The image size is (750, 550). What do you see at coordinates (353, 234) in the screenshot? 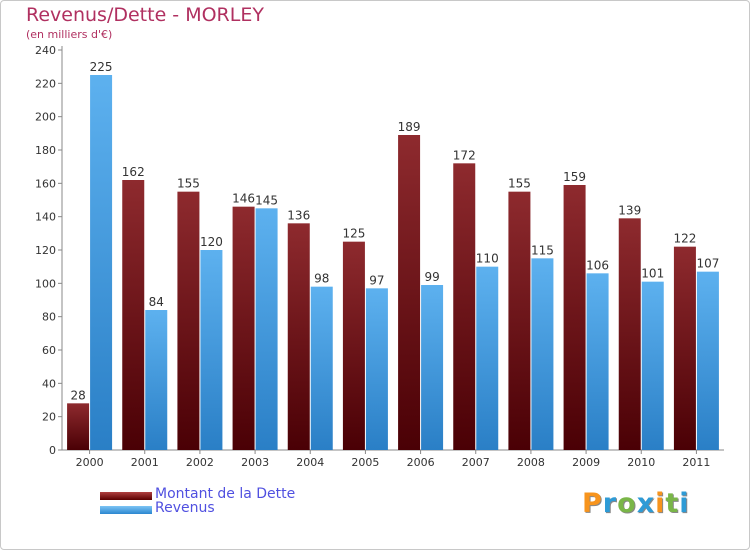
I see `data-label-dette: 125` at bounding box center [353, 234].